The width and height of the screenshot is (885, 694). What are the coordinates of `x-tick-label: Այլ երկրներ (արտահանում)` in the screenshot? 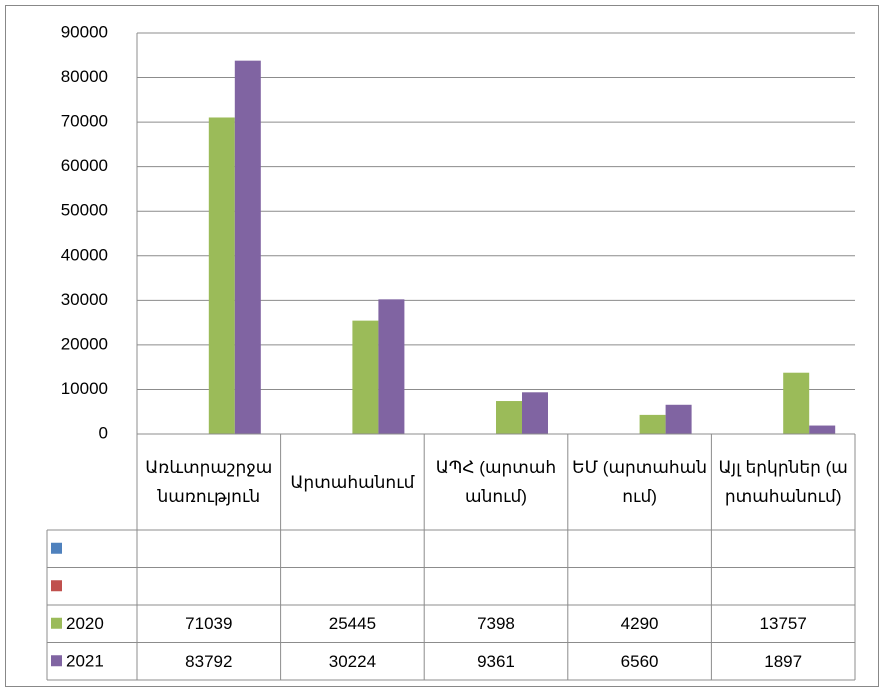 It's located at (783, 482).